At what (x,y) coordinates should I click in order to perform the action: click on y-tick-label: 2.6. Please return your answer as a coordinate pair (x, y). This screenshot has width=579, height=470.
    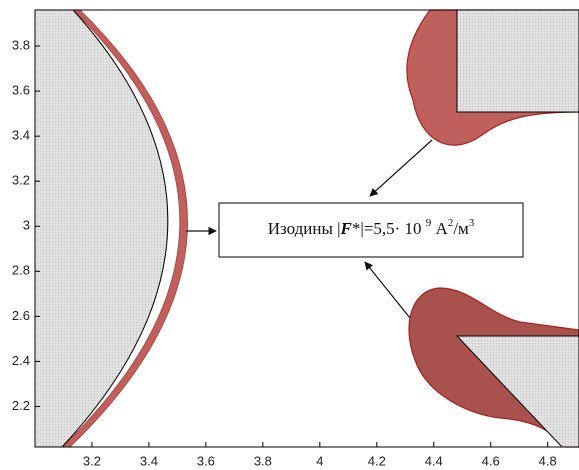
    Looking at the image, I should click on (21, 315).